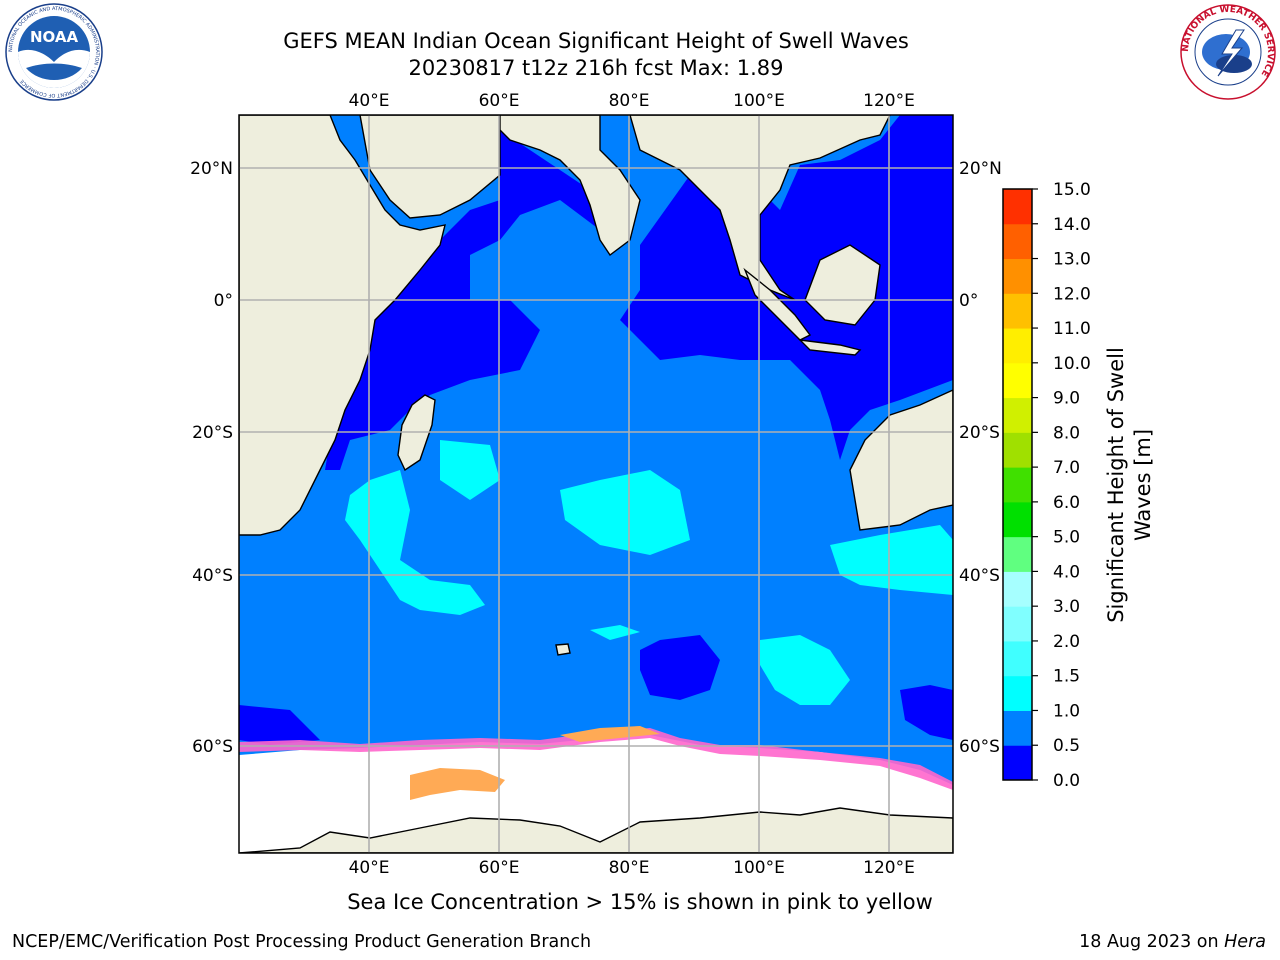  Describe the element at coordinates (1066, 399) in the screenshot. I see `colorbar-tick-label: 9.0` at that location.